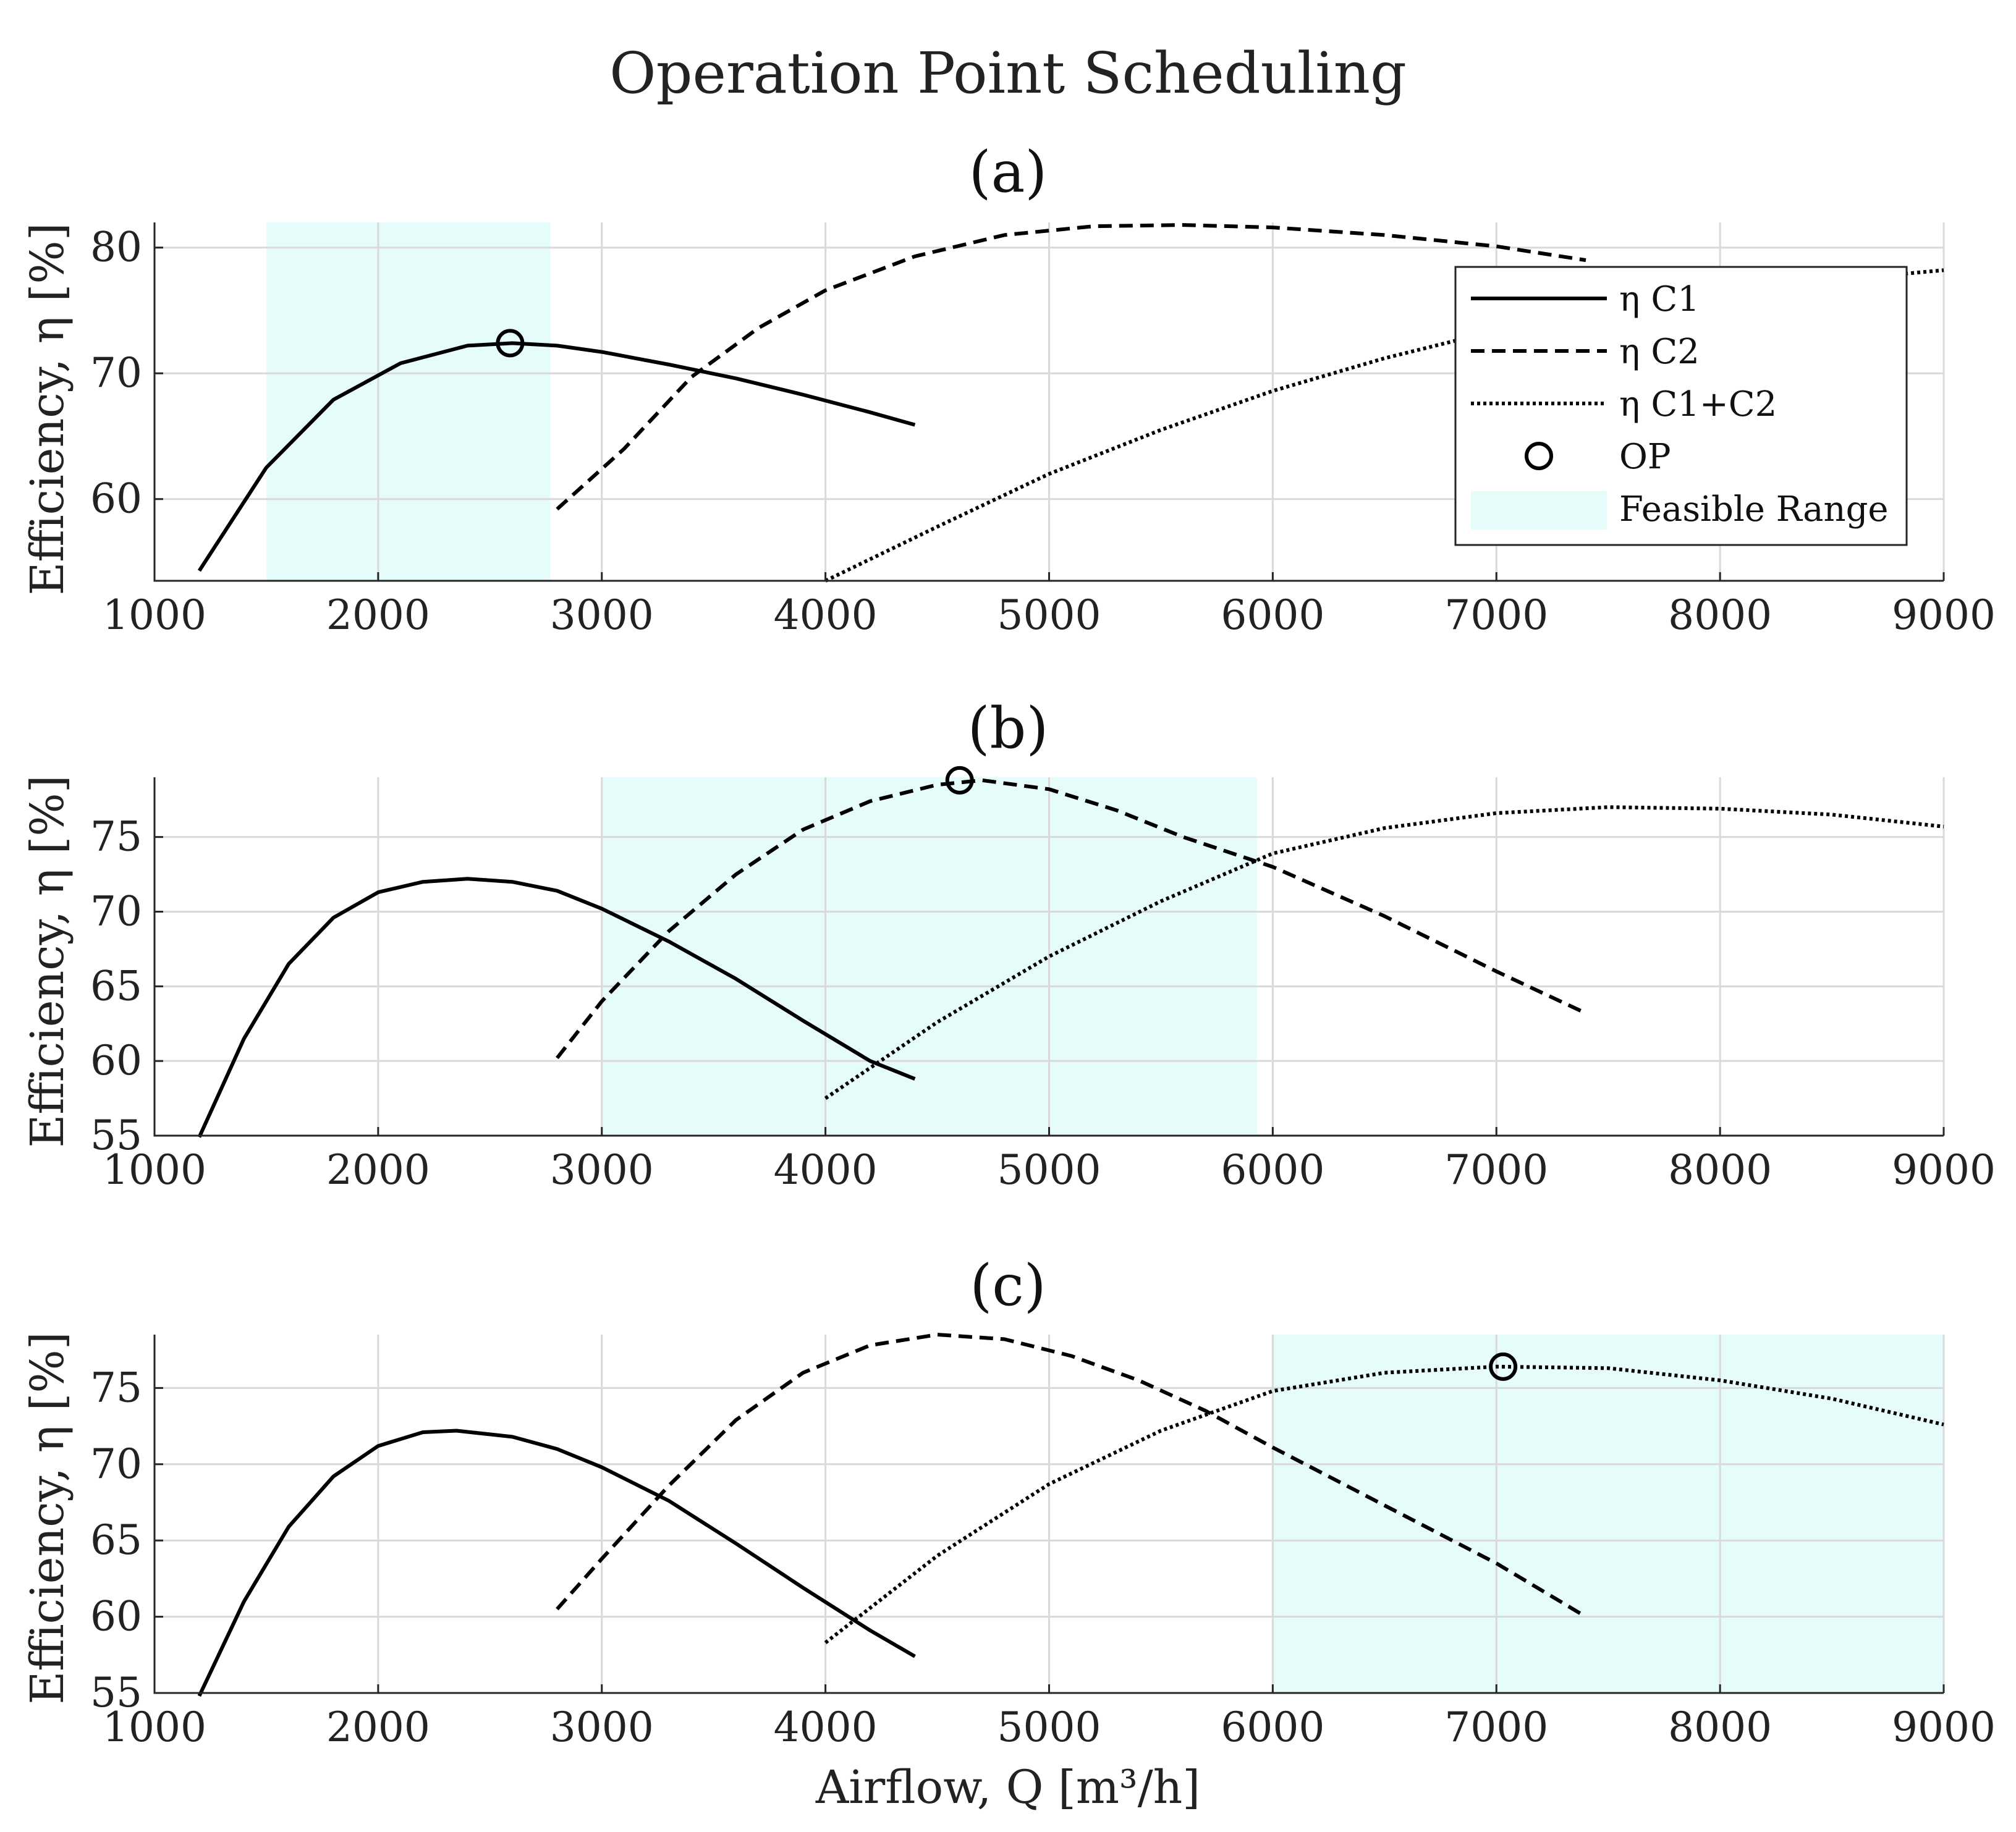  Describe the element at coordinates (116, 1540) in the screenshot. I see `subplot-c-y-tick-label: 65` at that location.